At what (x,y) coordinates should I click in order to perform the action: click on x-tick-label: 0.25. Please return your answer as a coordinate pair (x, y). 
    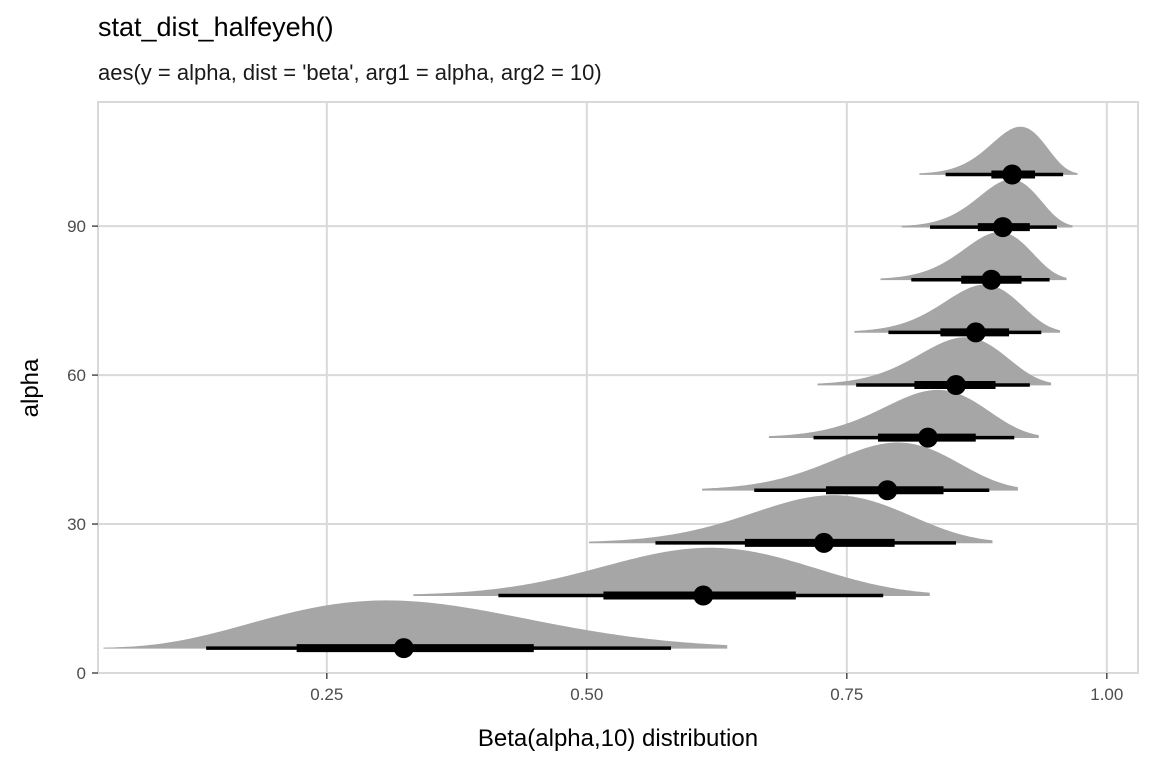
    Looking at the image, I should click on (326, 694).